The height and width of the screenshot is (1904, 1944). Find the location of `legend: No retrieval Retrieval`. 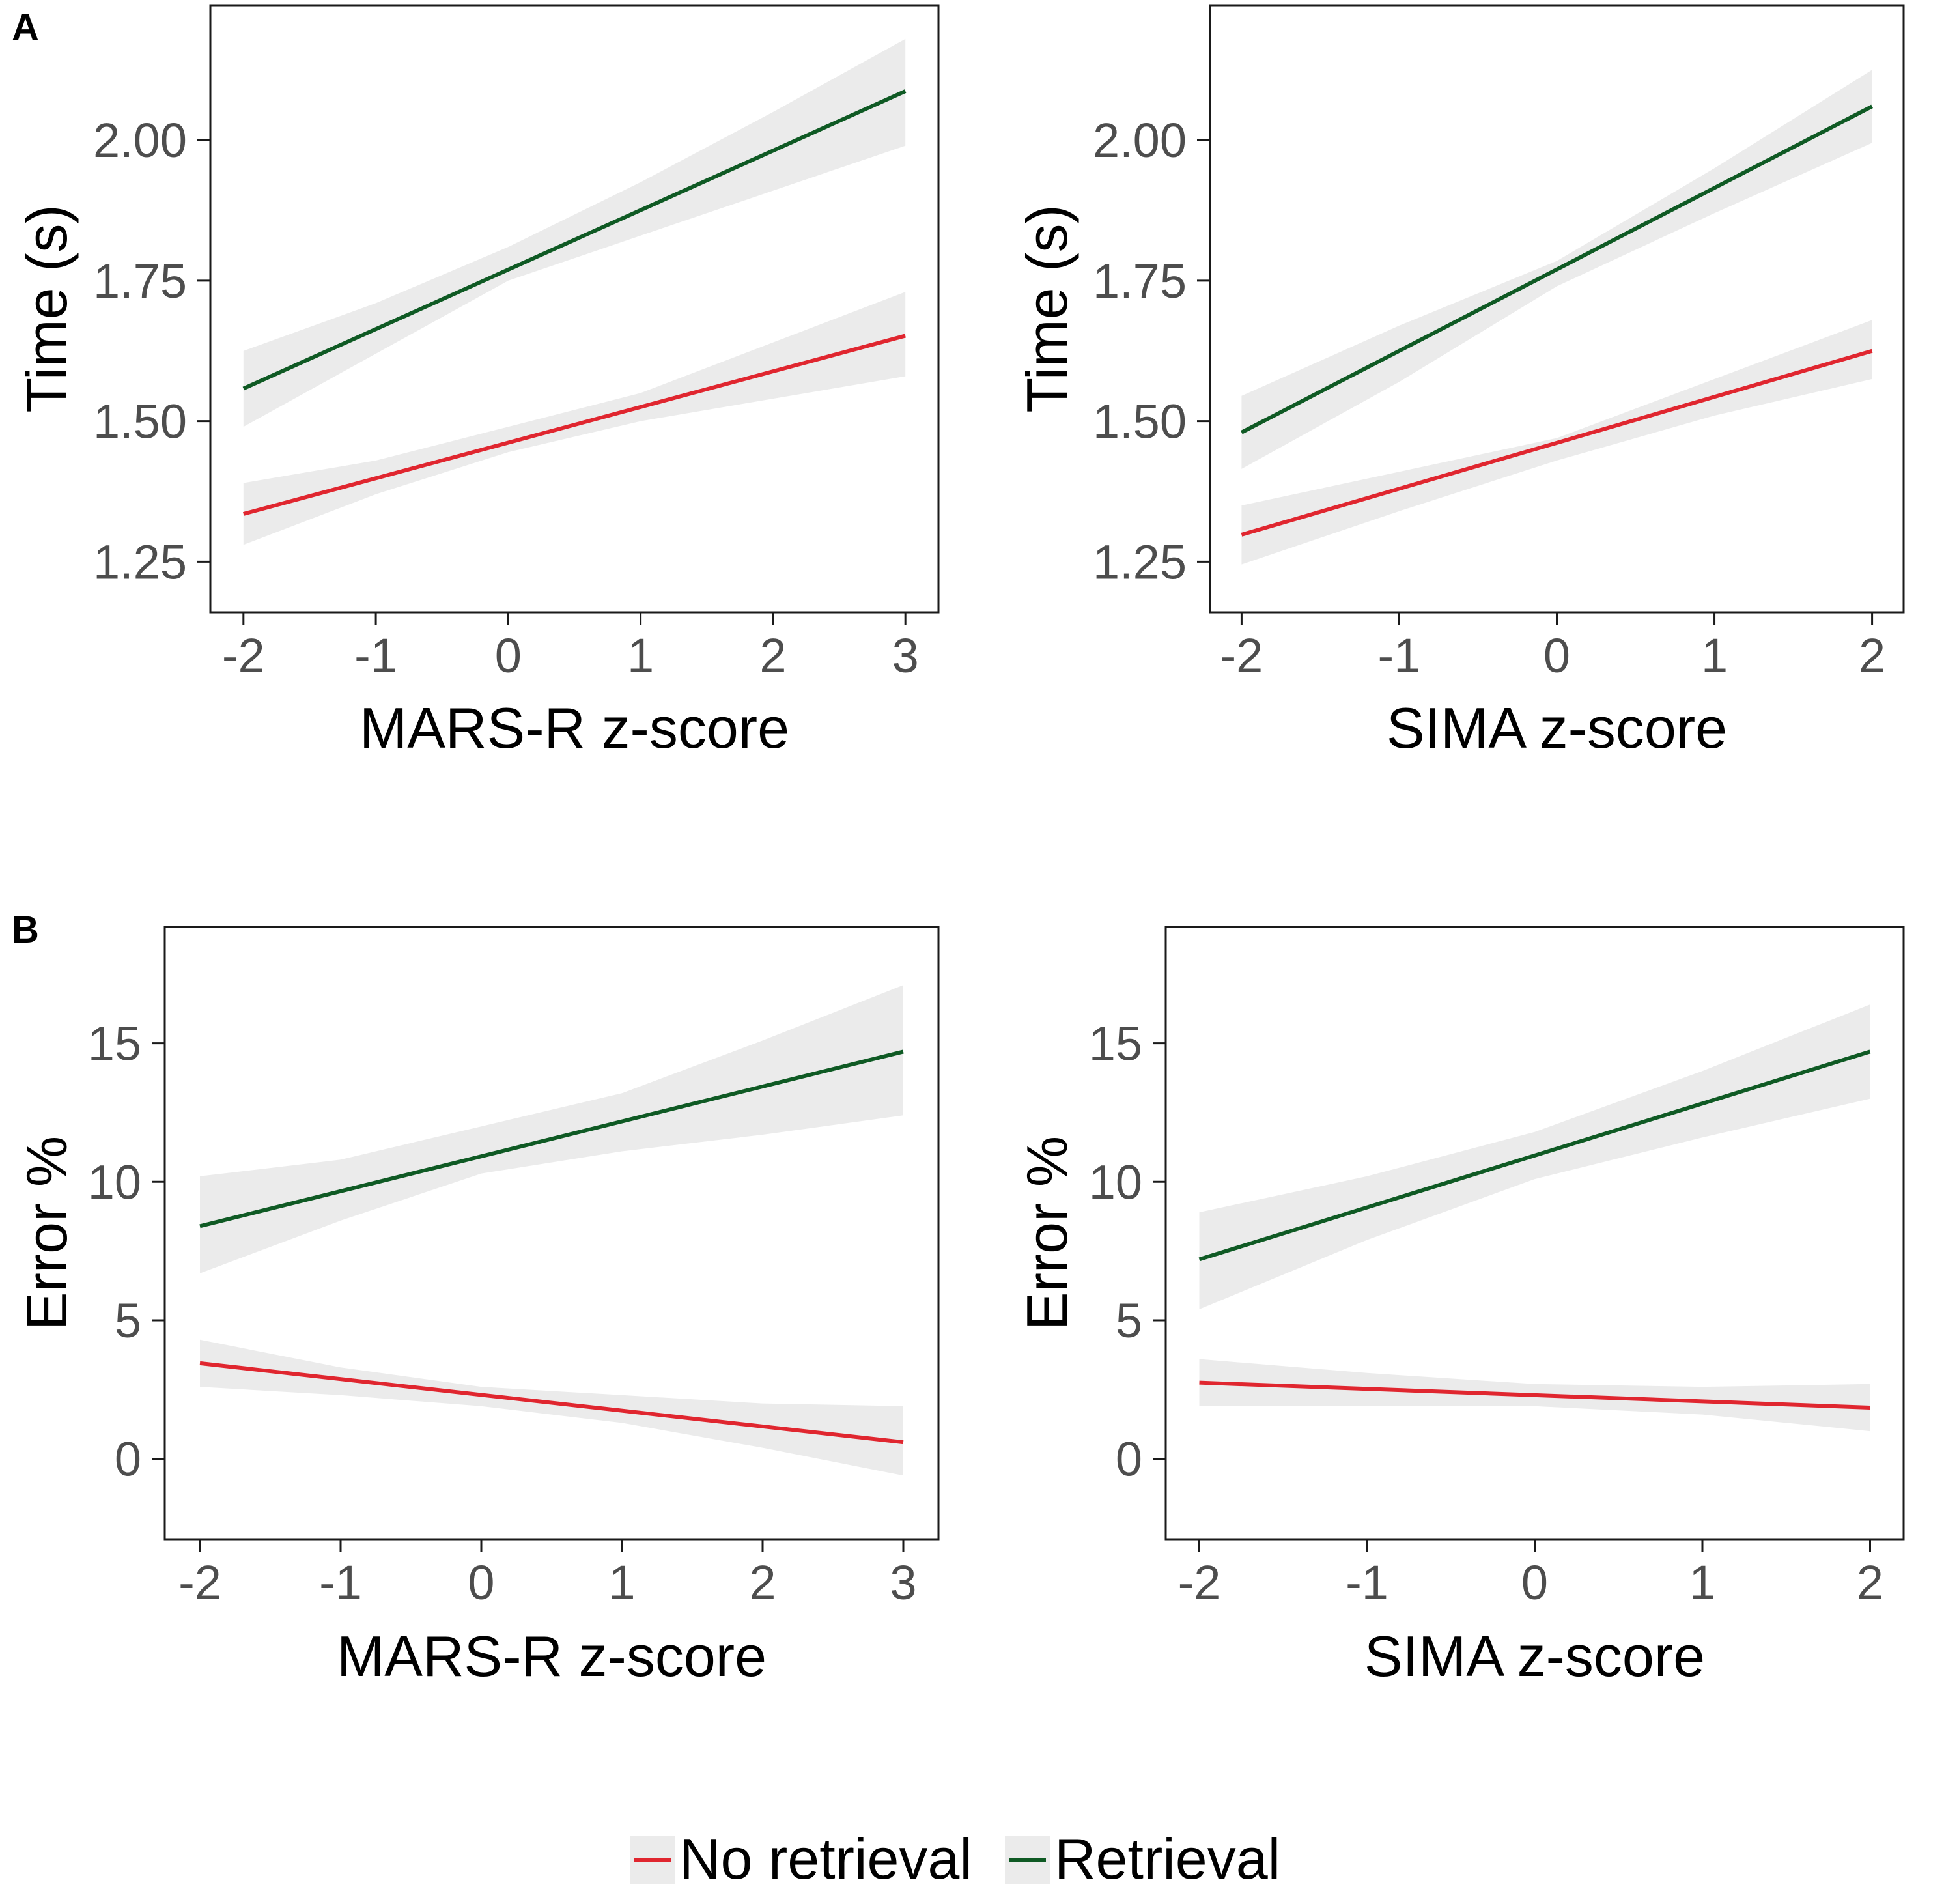

legend: No retrieval Retrieval is located at coordinates (955, 1859).